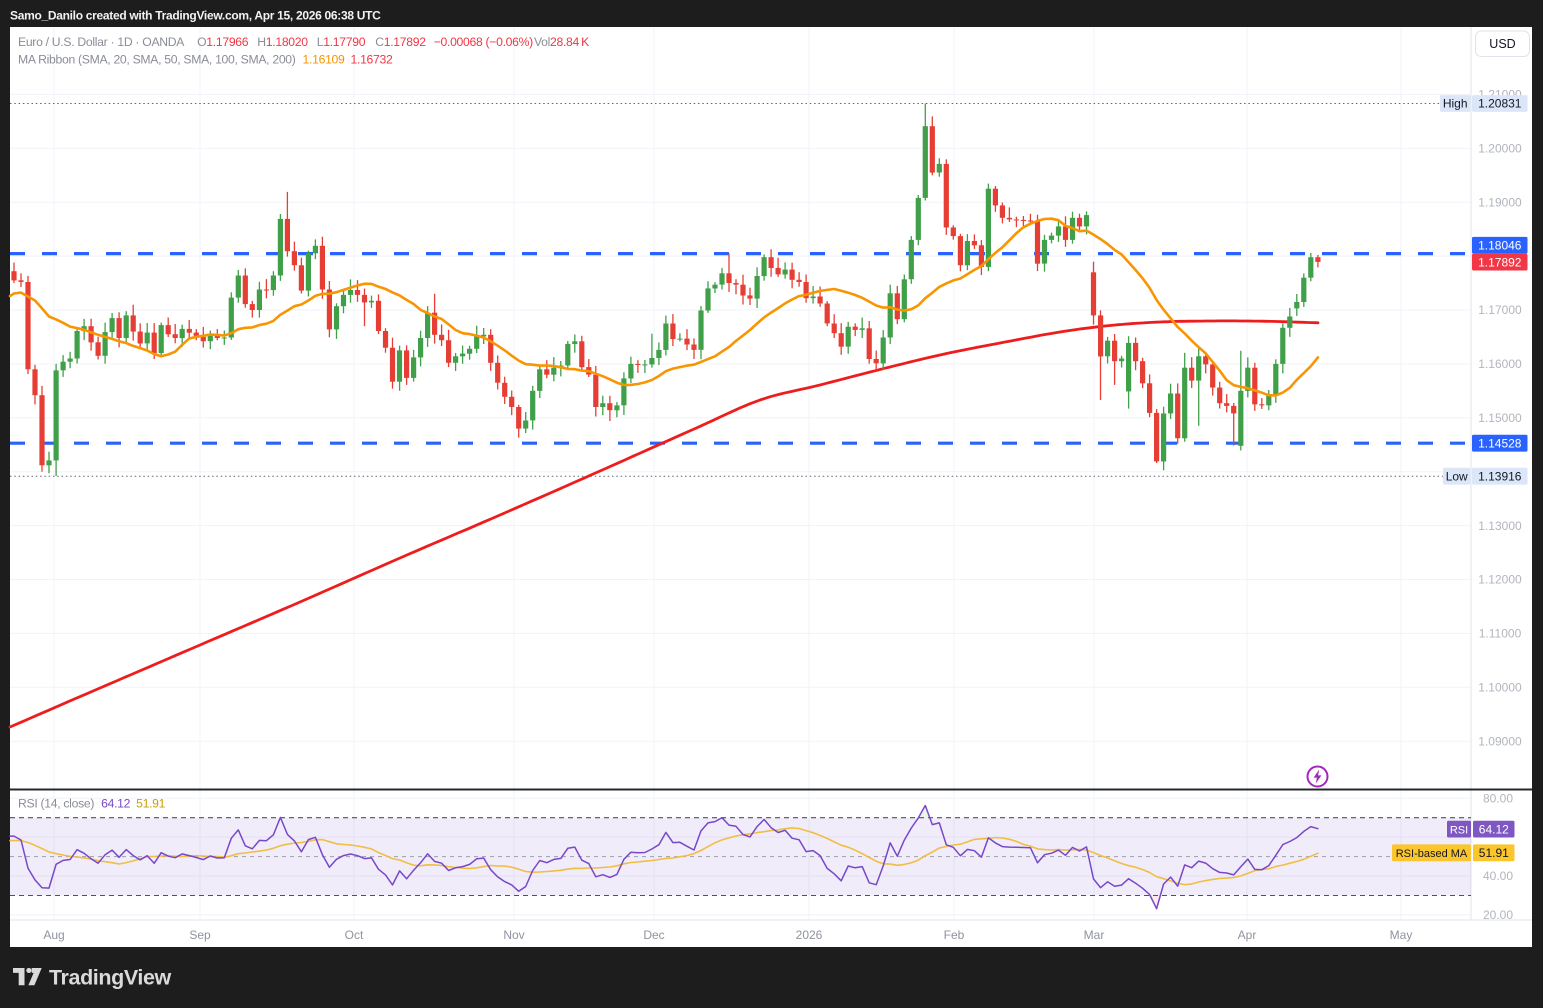 The image size is (1543, 1008). I want to click on svg-text: 1.13000, so click(1500, 526).